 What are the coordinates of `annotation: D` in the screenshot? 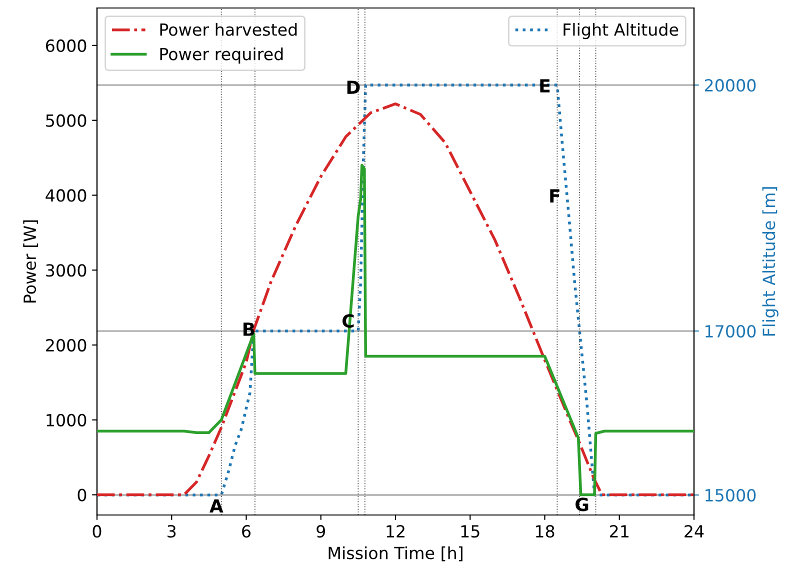 It's located at (353, 87).